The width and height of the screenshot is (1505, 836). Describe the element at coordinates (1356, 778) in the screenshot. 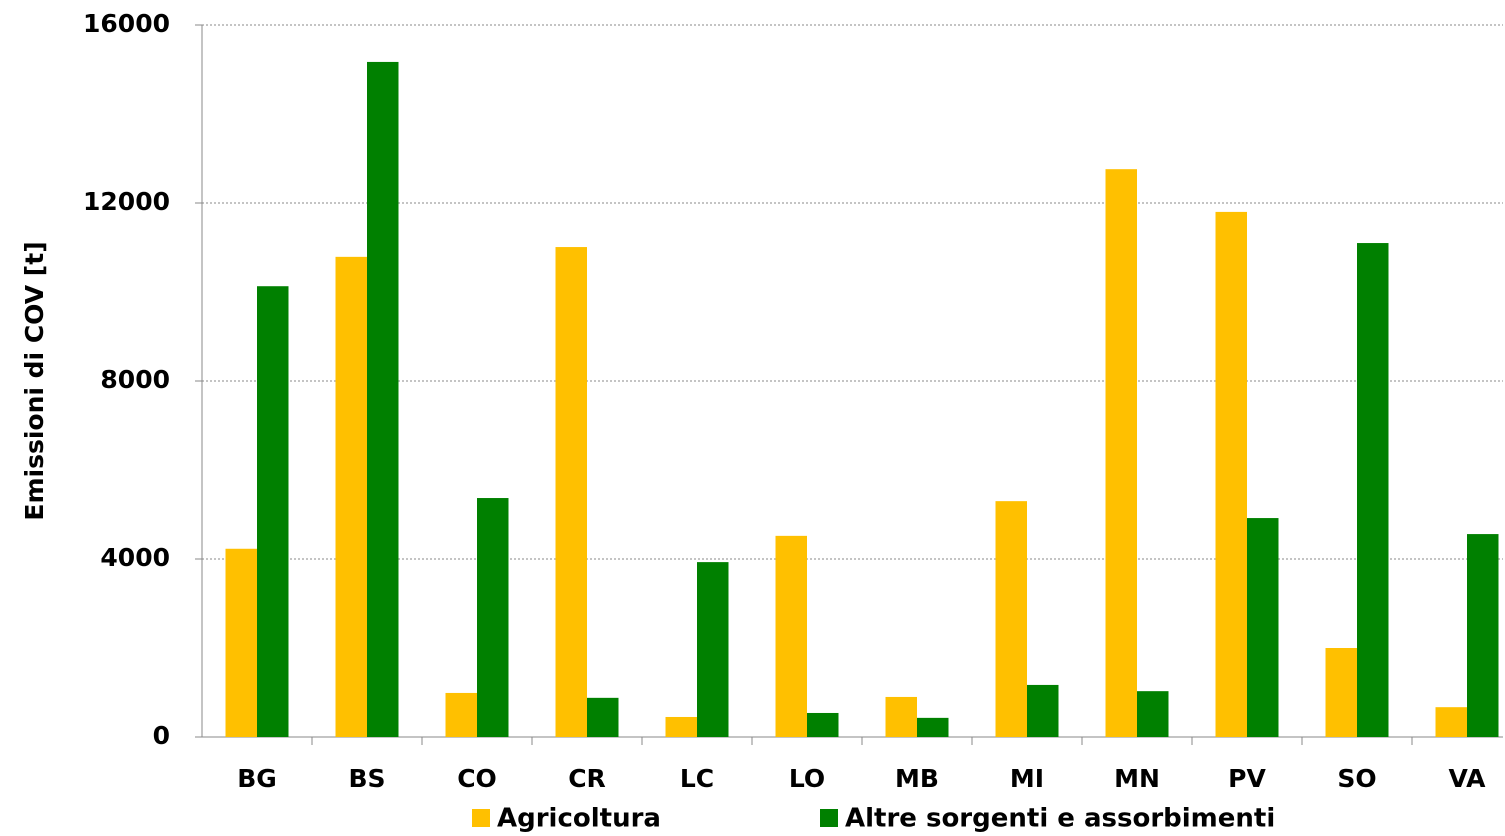

I see `x-tick-label: SO` at that location.